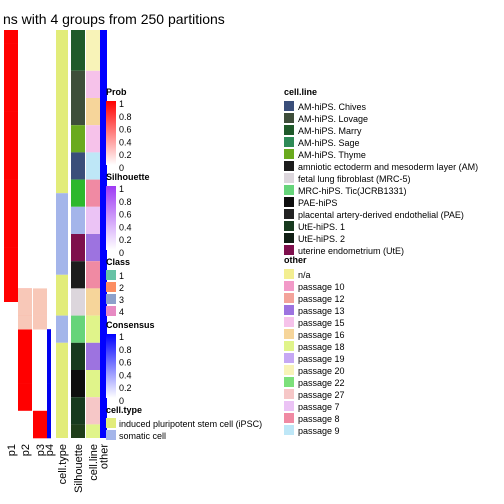 This screenshot has height=504, width=504. What do you see at coordinates (190, 424) in the screenshot?
I see `legend-label-cell-type-0: induced pluripotent stem cell (iPSC)` at bounding box center [190, 424].